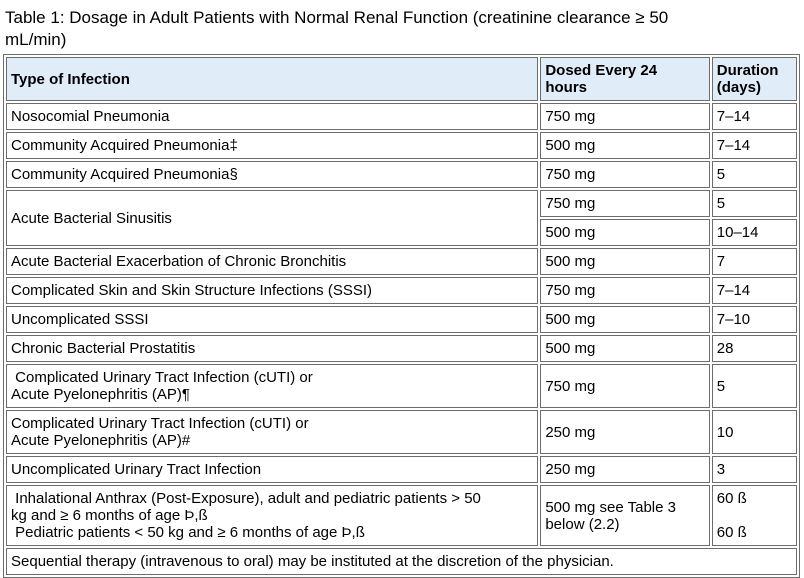 This screenshot has width=804, height=578. I want to click on table-row: Community Acquired Pneumonia§ 750 mg 5, so click(401, 174).